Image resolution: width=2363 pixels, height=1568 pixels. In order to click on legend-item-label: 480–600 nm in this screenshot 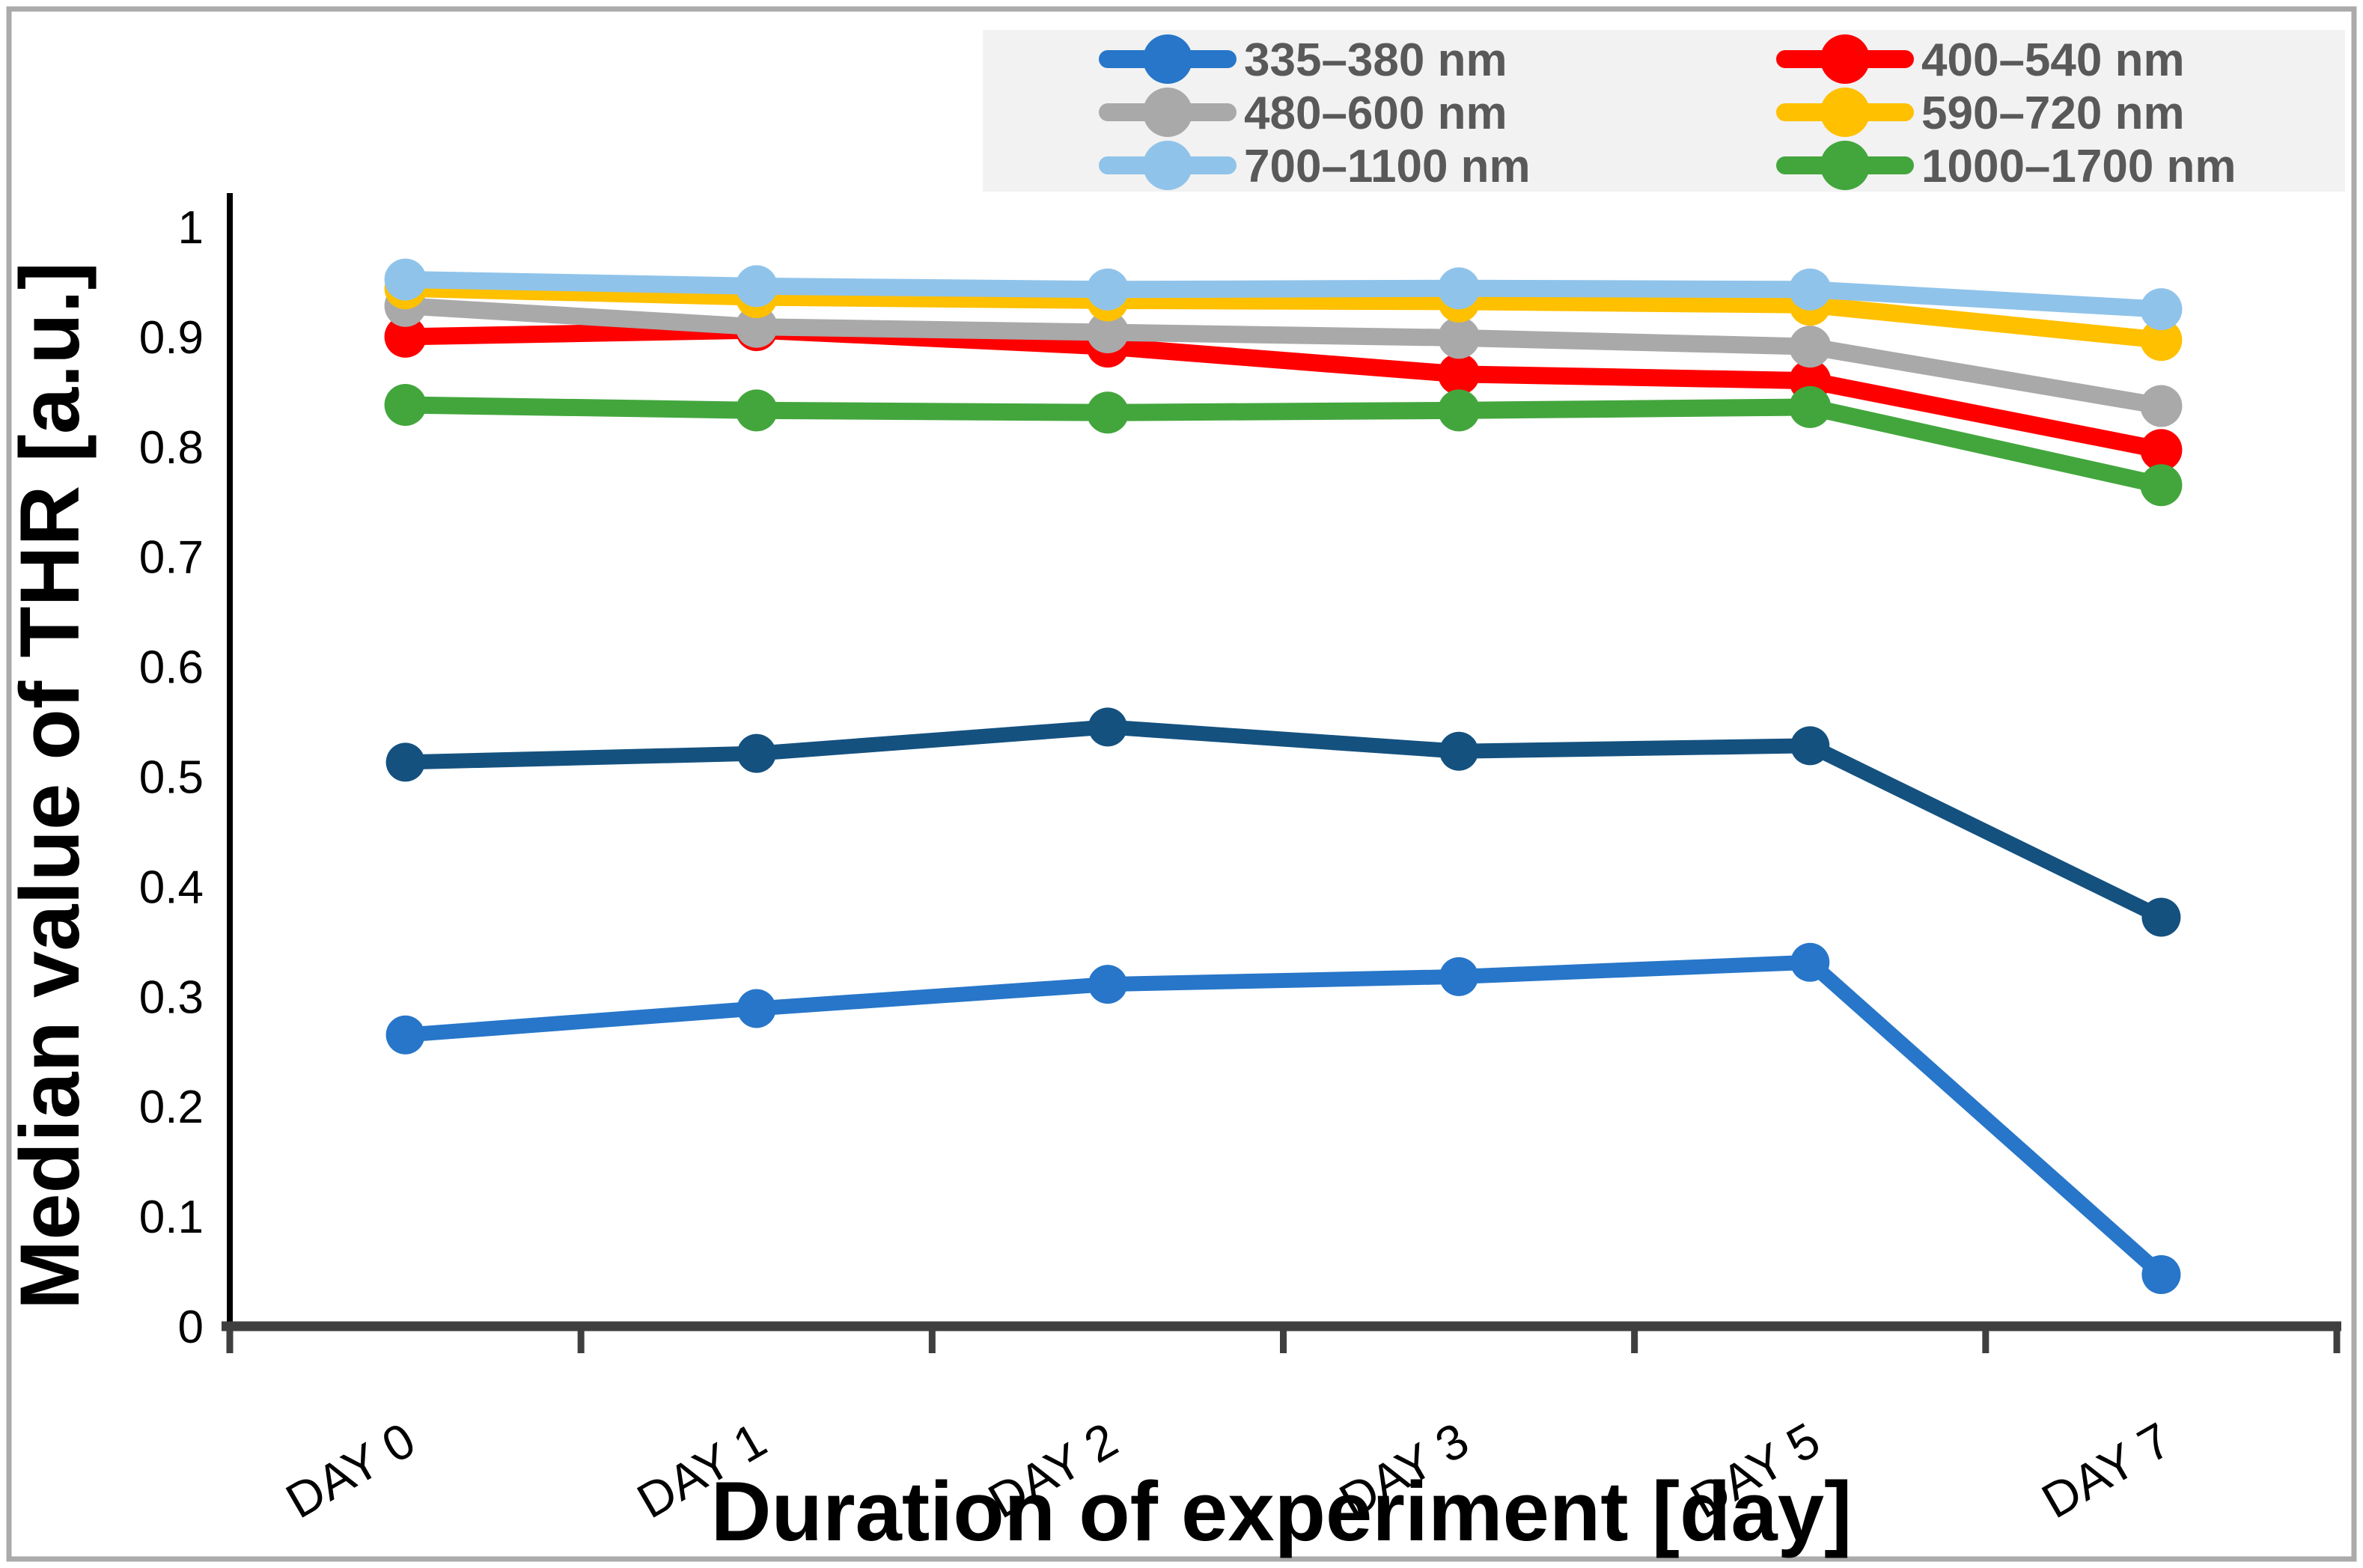, I will do `click(1375, 113)`.